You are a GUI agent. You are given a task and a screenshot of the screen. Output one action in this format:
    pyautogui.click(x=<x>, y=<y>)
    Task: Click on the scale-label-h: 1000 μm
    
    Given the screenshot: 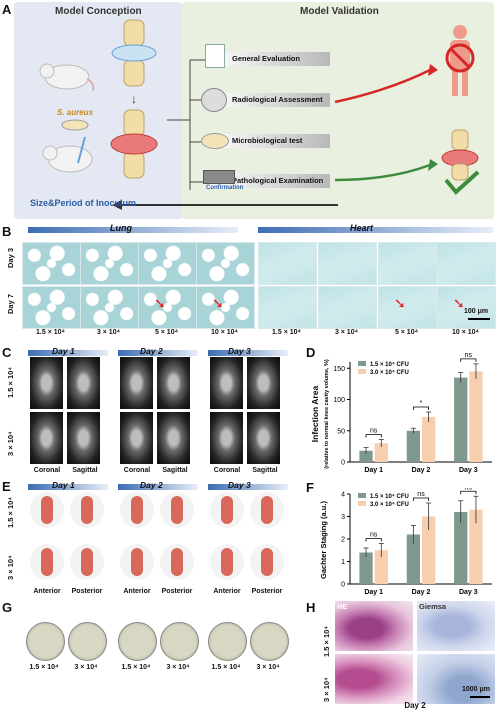 What is the action you would take?
    pyautogui.click(x=476, y=689)
    